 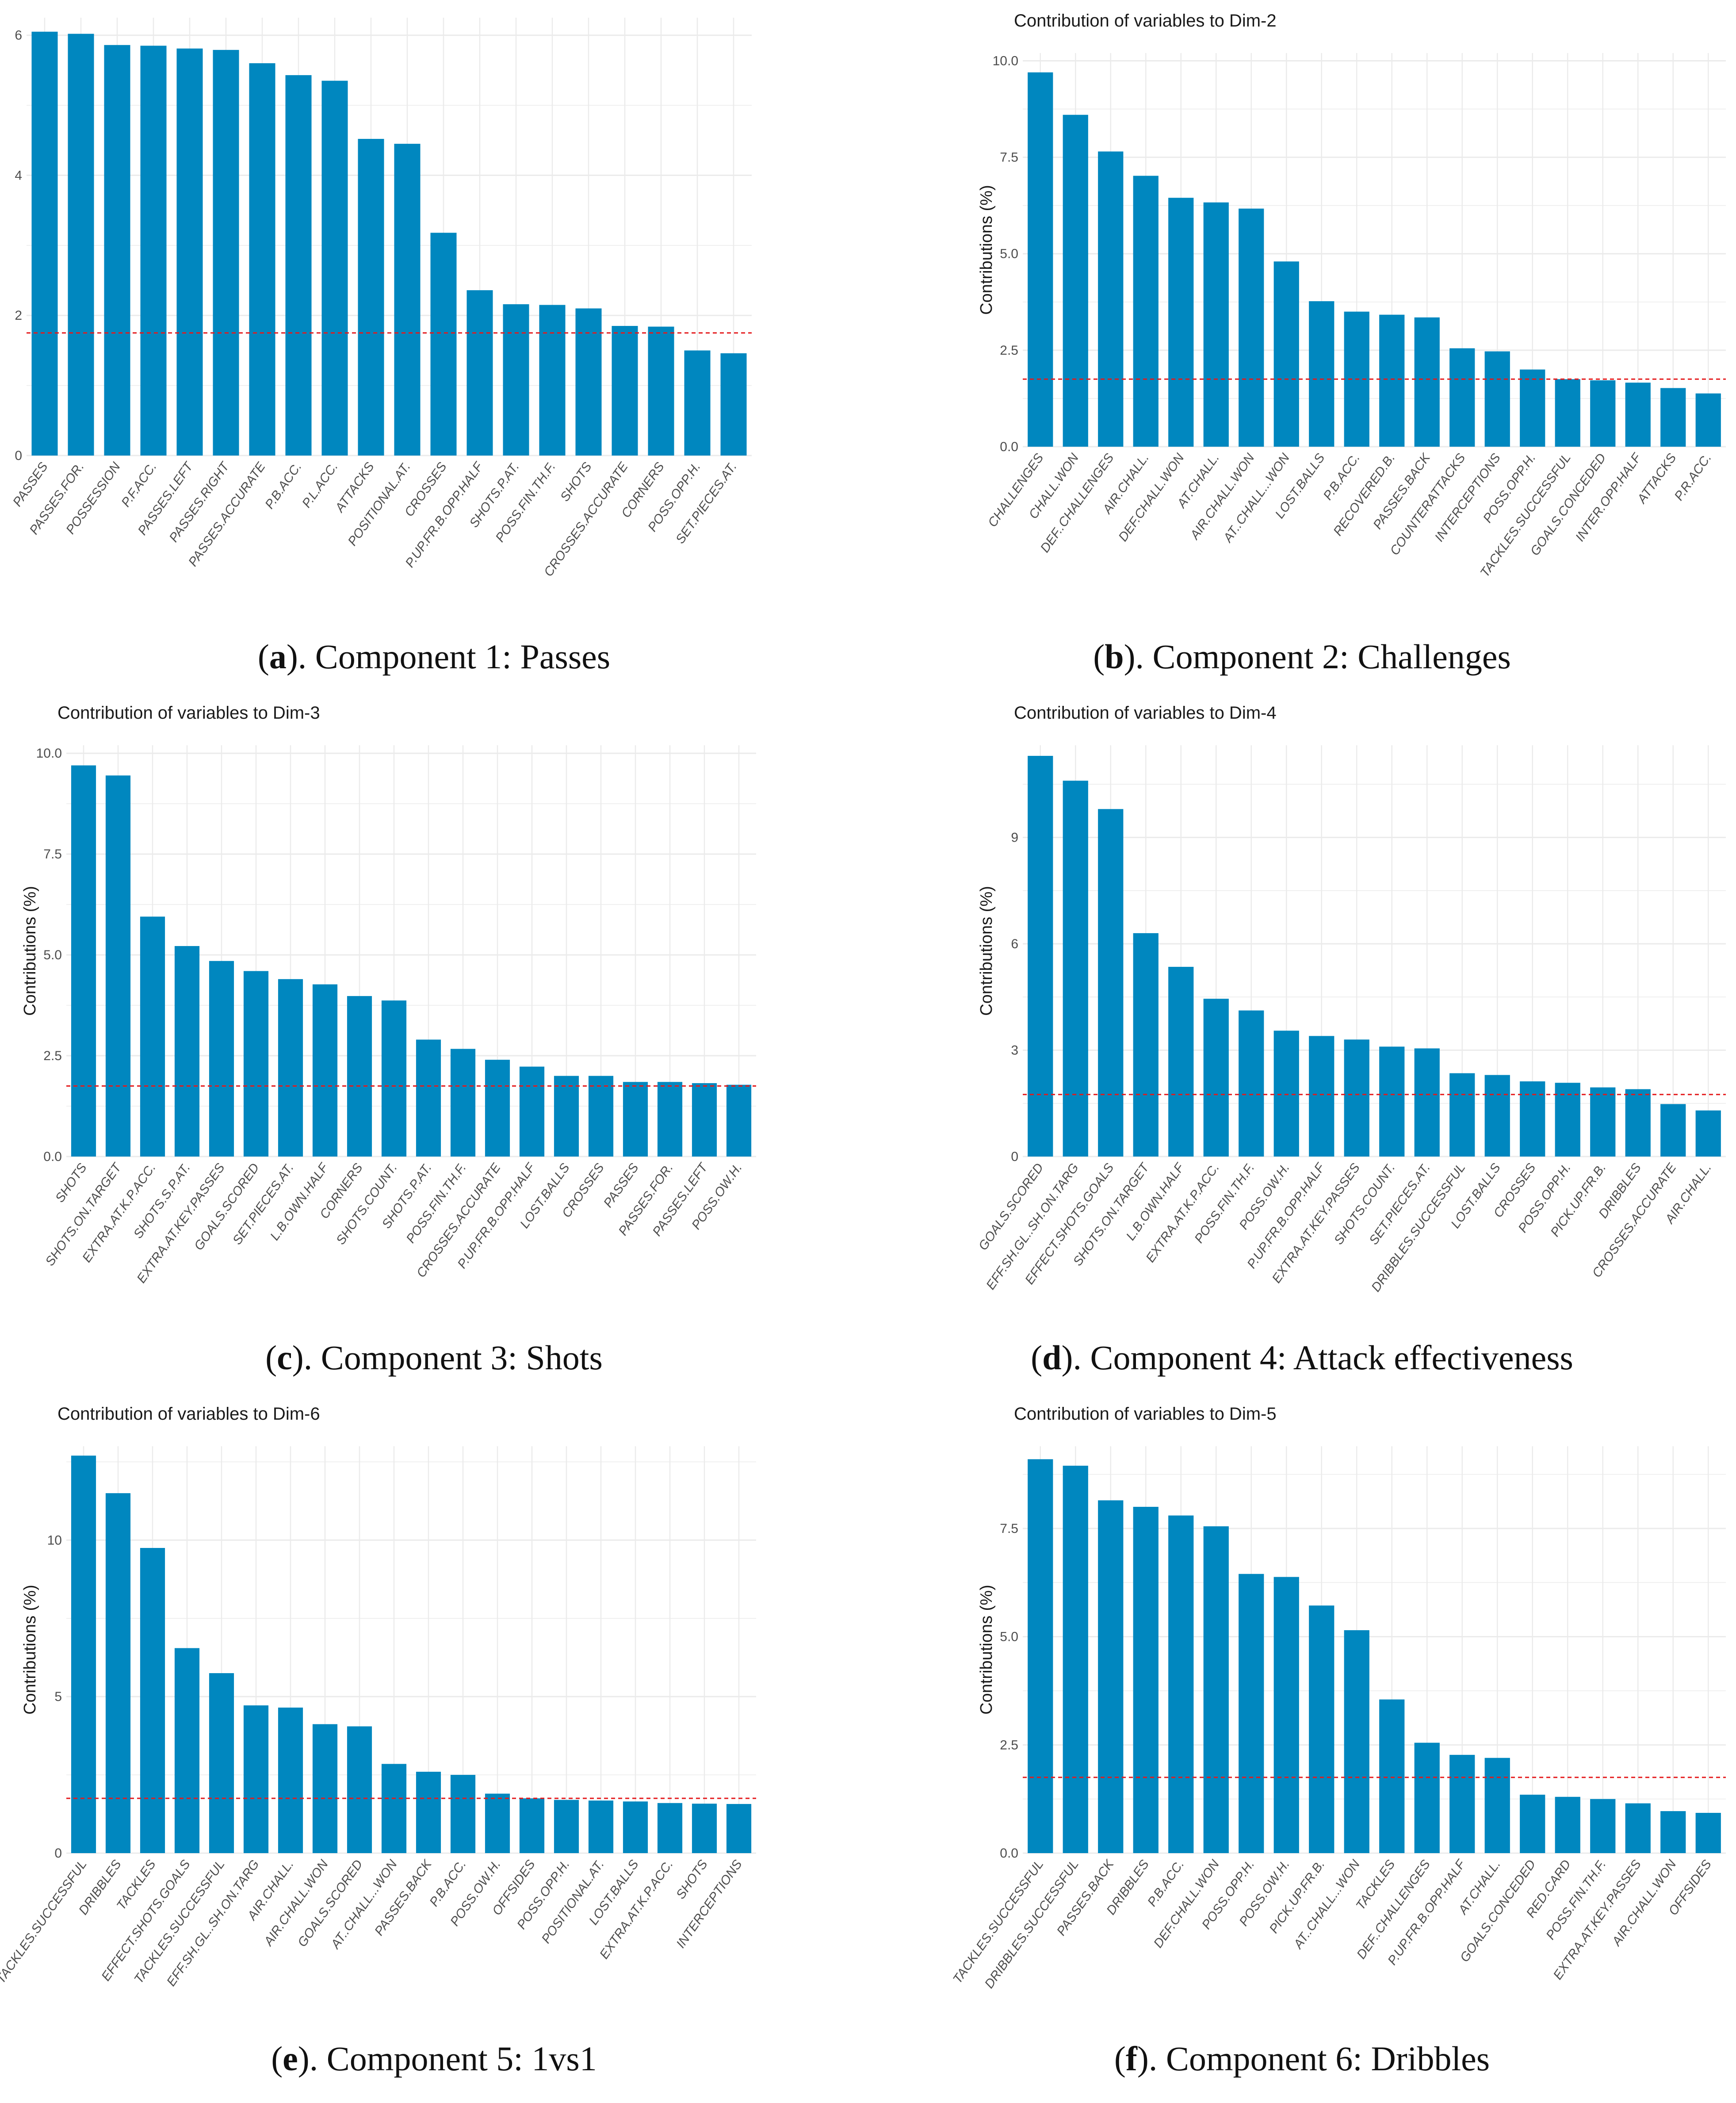 What do you see at coordinates (1145, 713) in the screenshot?
I see `chart-title: Contribution of variables to Dim-4` at bounding box center [1145, 713].